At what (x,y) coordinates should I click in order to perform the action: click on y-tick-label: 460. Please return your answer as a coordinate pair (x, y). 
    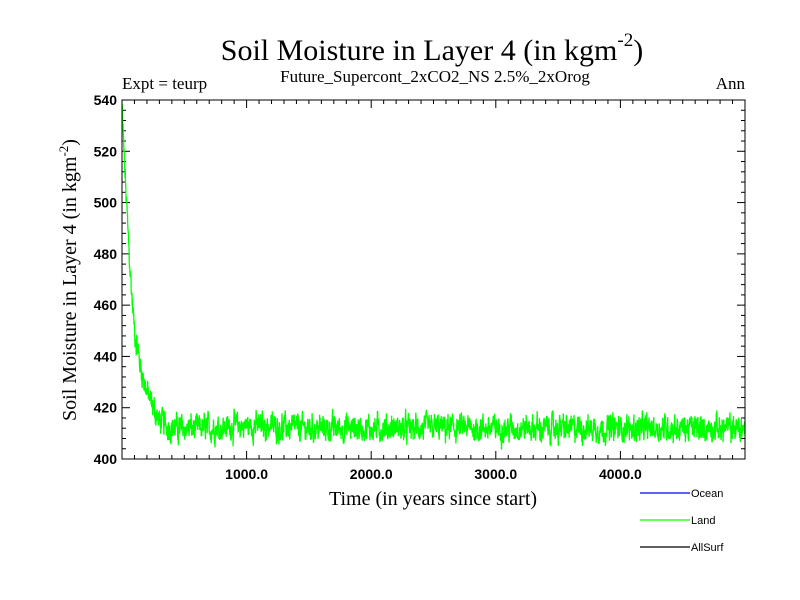
    Looking at the image, I should click on (106, 305).